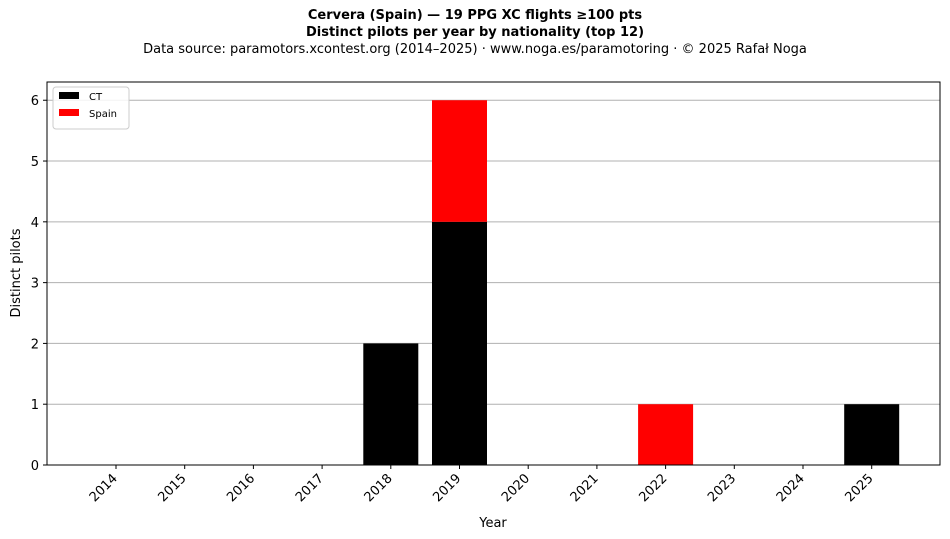 The image size is (950, 539). I want to click on bar-spain-2022, so click(666, 434).